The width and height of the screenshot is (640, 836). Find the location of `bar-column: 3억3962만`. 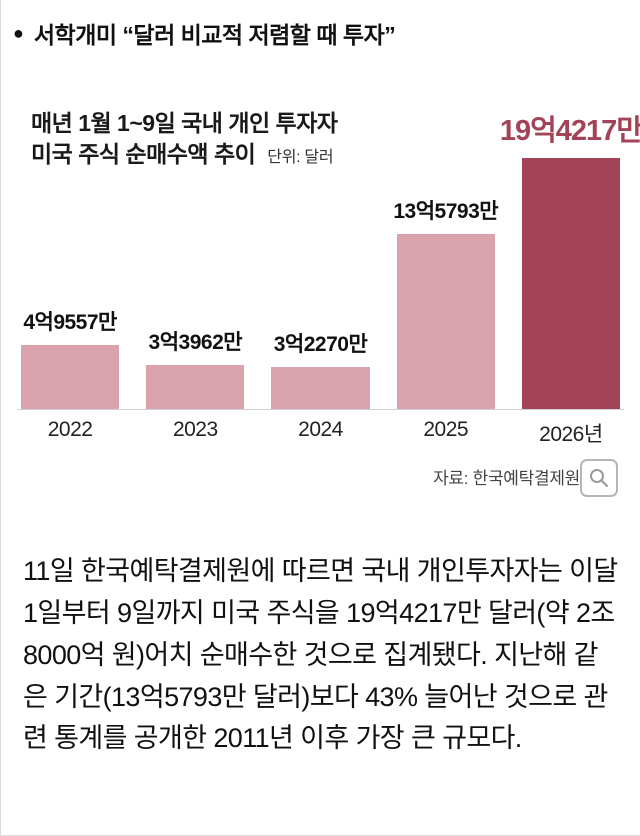

bar-column: 3억3962만 is located at coordinates (195, 367).